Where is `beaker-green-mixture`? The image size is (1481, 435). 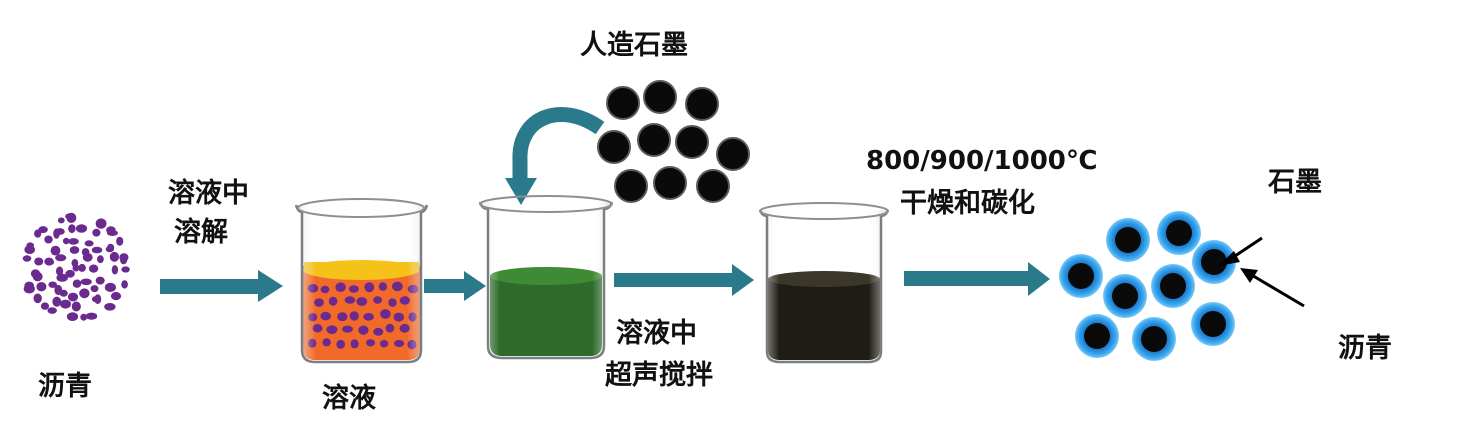 beaker-green-mixture is located at coordinates (546, 277).